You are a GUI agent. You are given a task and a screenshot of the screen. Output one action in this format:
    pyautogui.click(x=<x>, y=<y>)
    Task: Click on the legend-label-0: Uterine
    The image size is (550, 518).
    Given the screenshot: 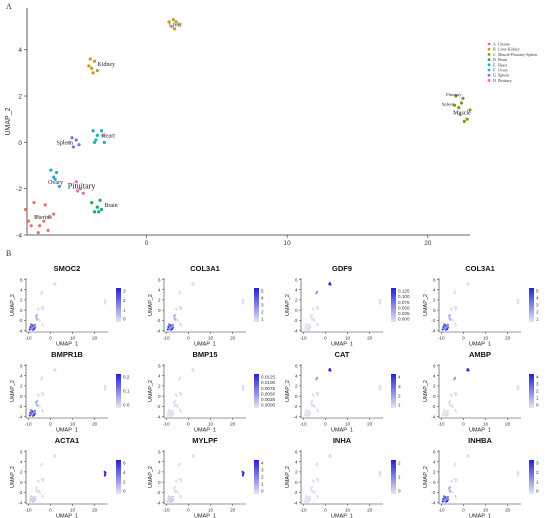 What is the action you would take?
    pyautogui.click(x=504, y=44)
    